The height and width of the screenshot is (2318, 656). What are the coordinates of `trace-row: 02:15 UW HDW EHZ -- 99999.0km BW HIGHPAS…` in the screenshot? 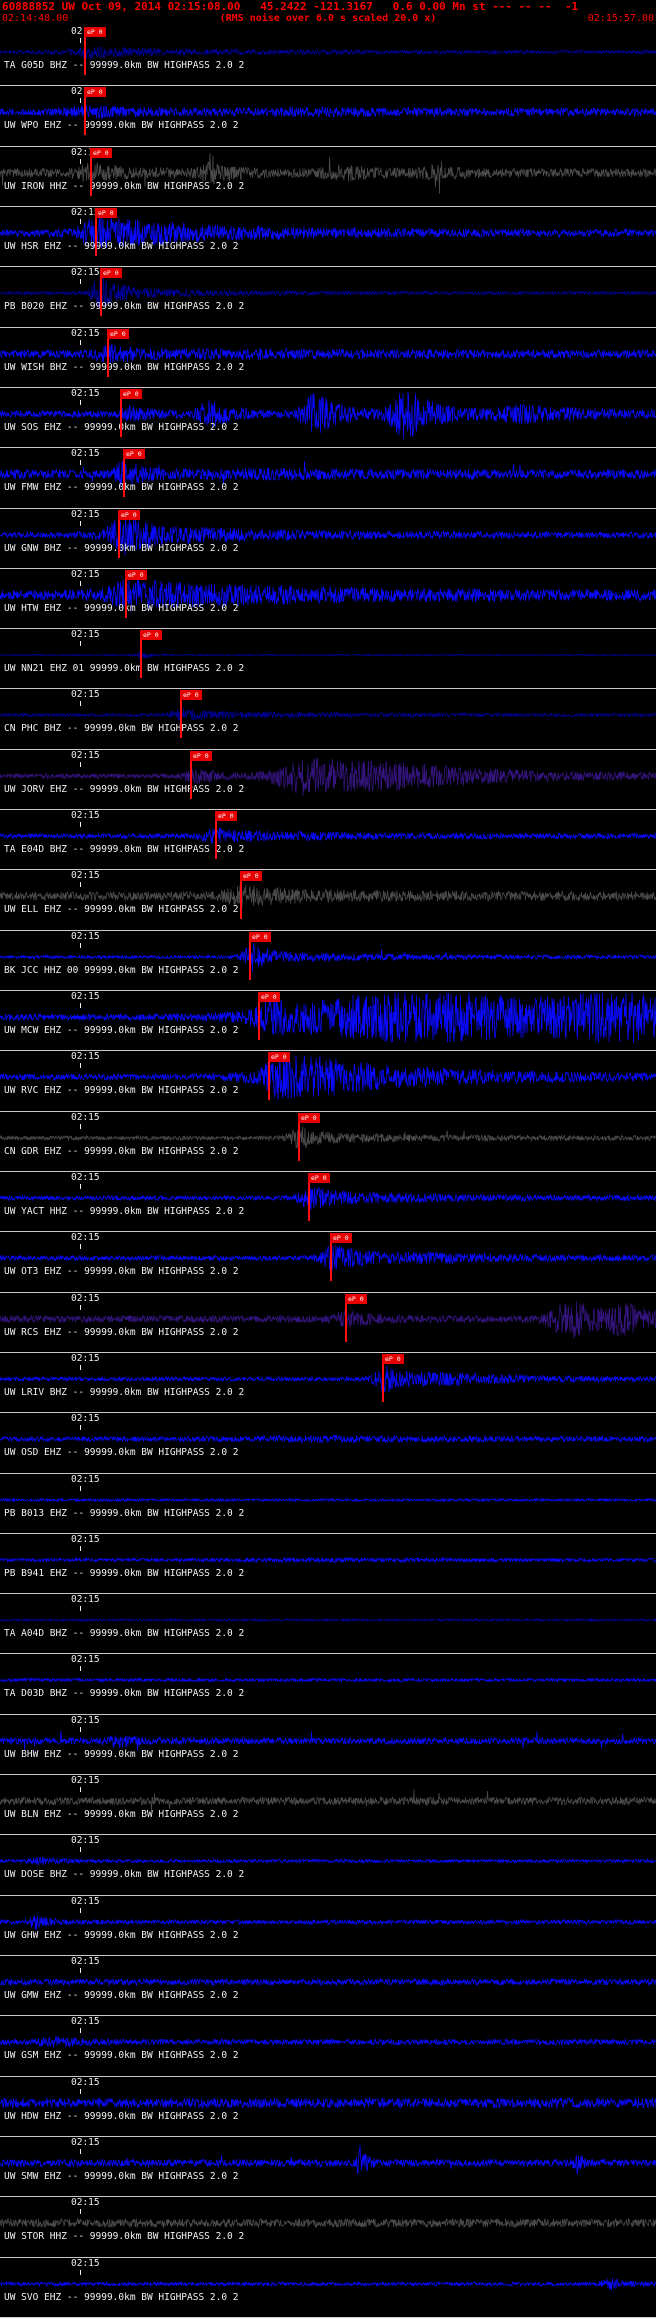 It's located at (328, 2107).